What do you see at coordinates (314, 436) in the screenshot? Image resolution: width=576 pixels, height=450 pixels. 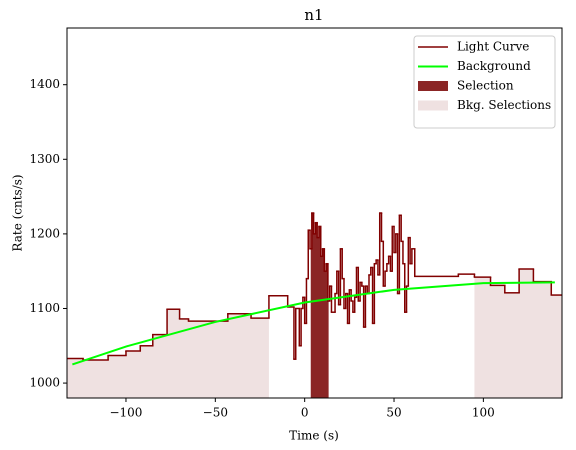 I see `x-axis-label: Time (s)` at bounding box center [314, 436].